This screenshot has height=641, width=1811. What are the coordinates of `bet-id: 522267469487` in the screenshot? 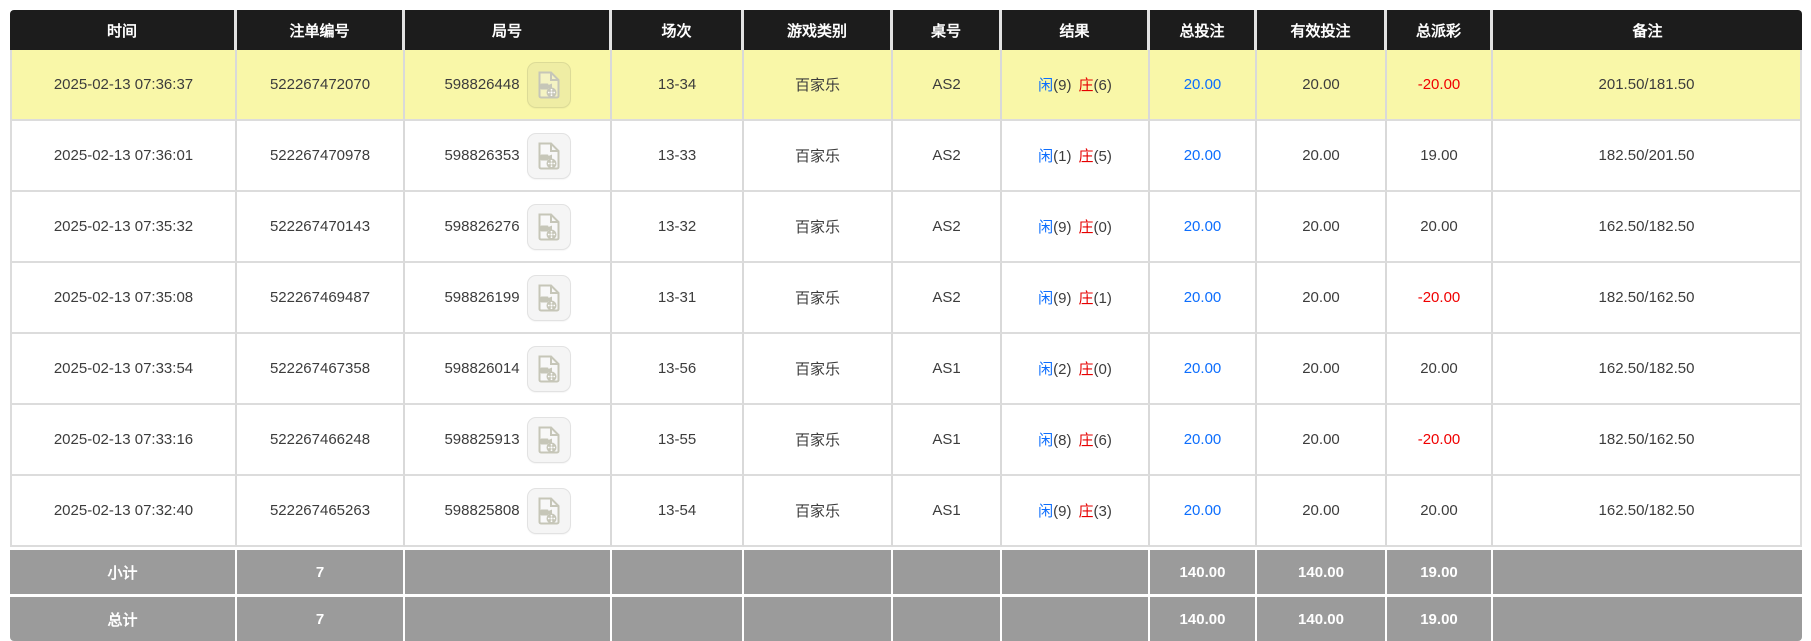 It's located at (321, 298).